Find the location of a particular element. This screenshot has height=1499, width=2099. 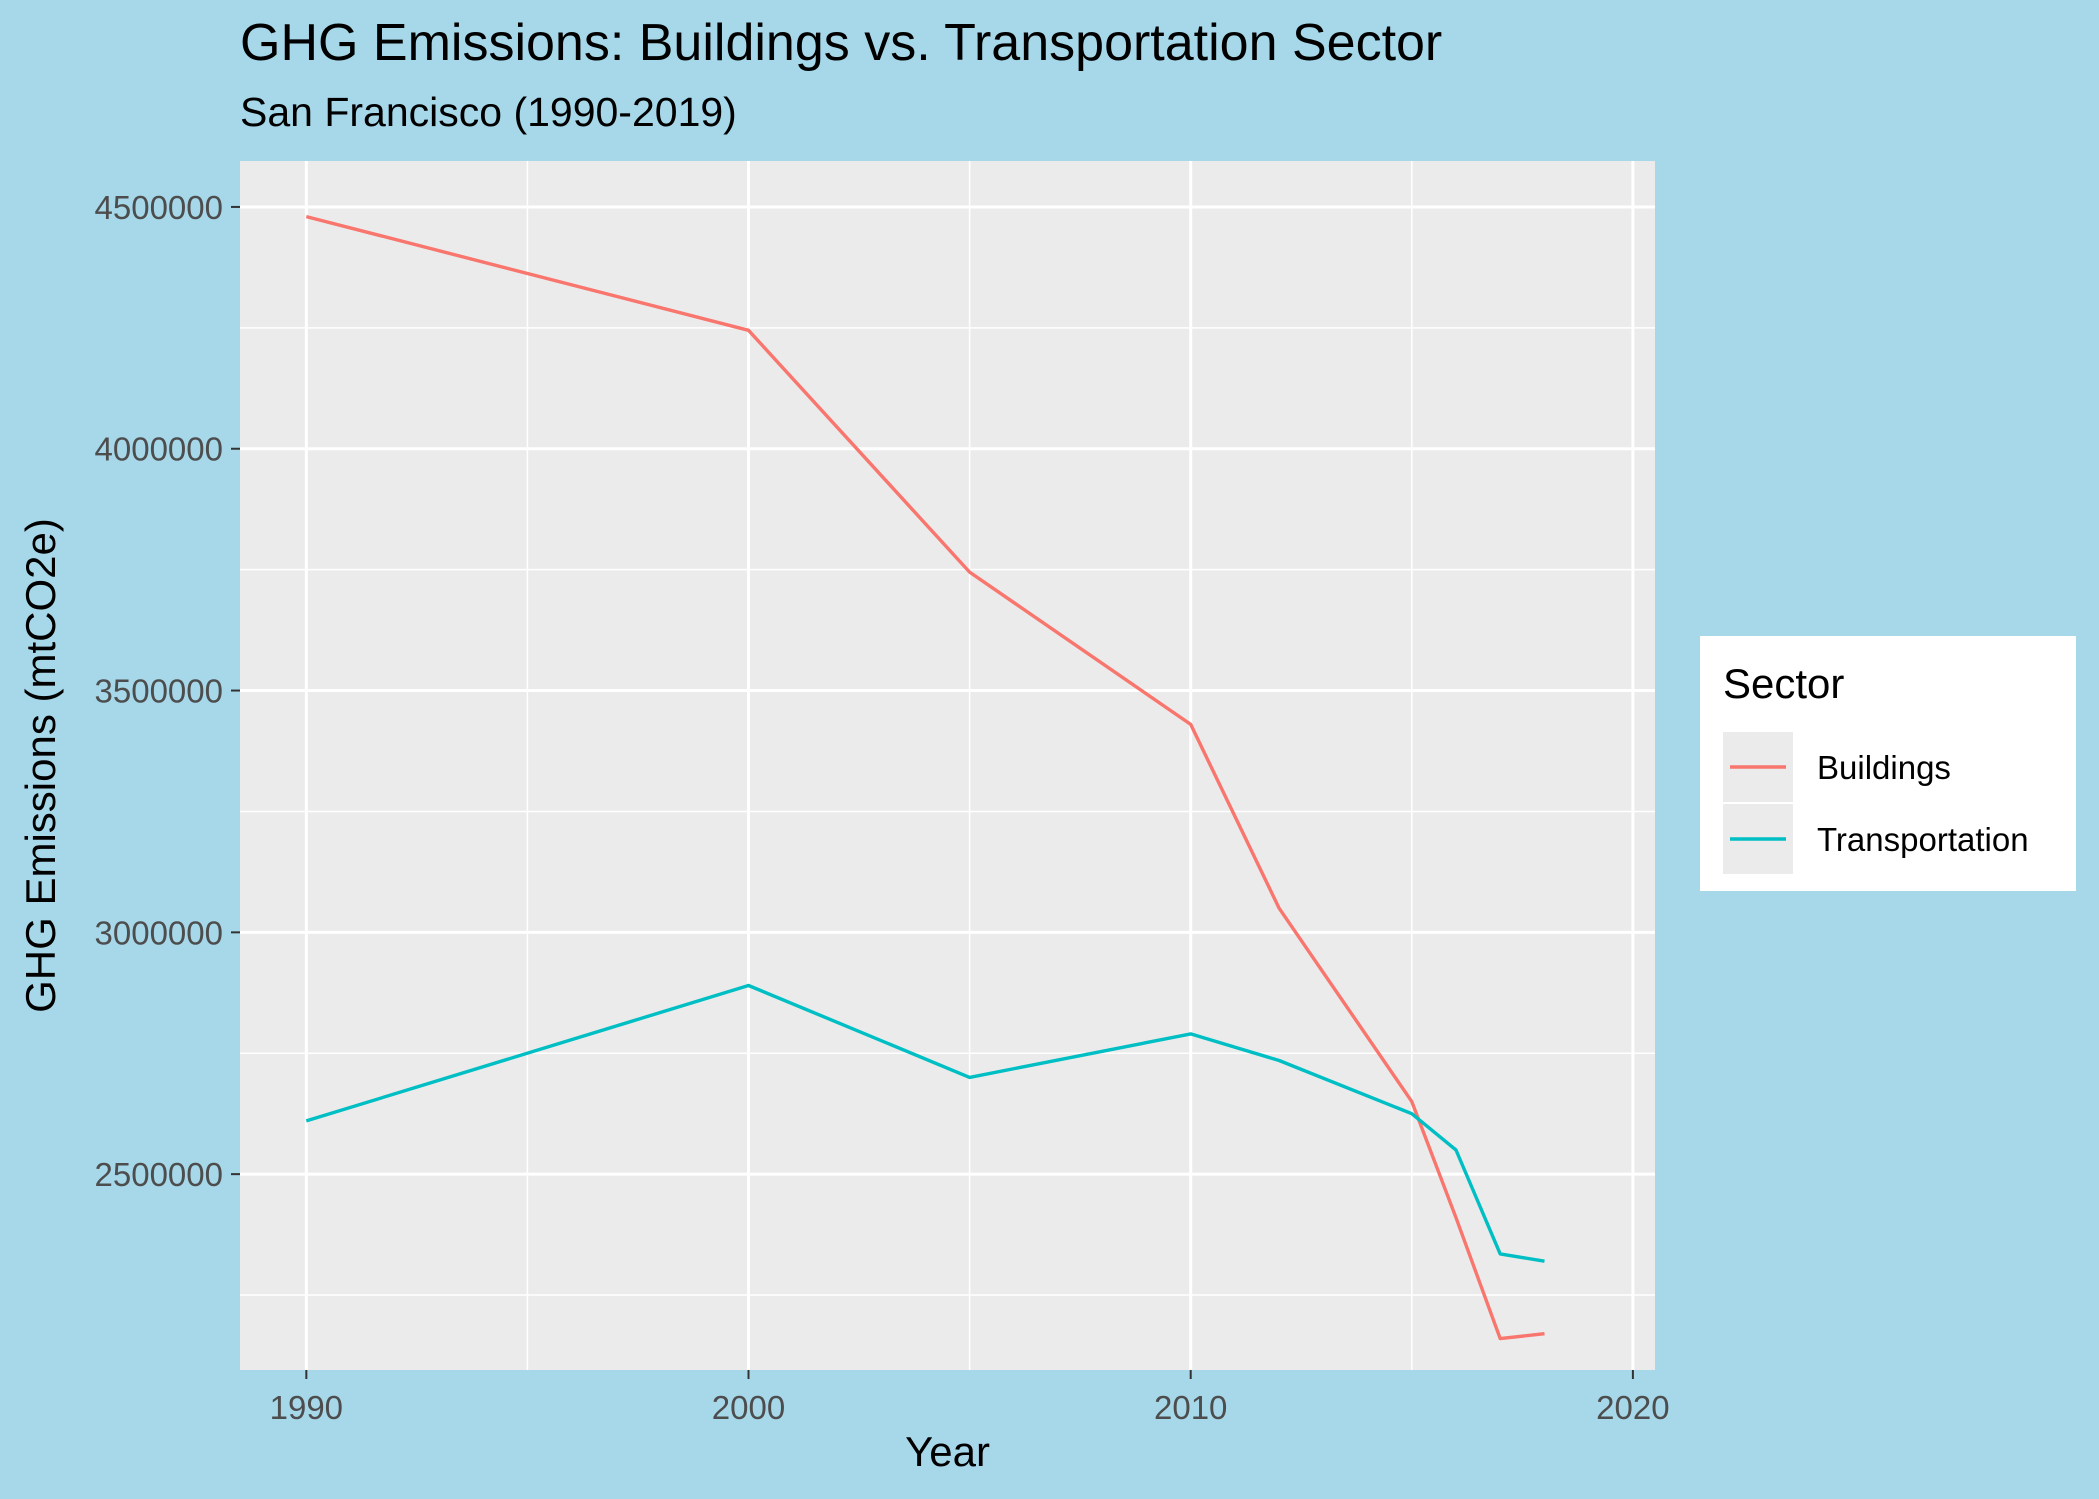

x-tick-label: 1990 is located at coordinates (306, 1407).